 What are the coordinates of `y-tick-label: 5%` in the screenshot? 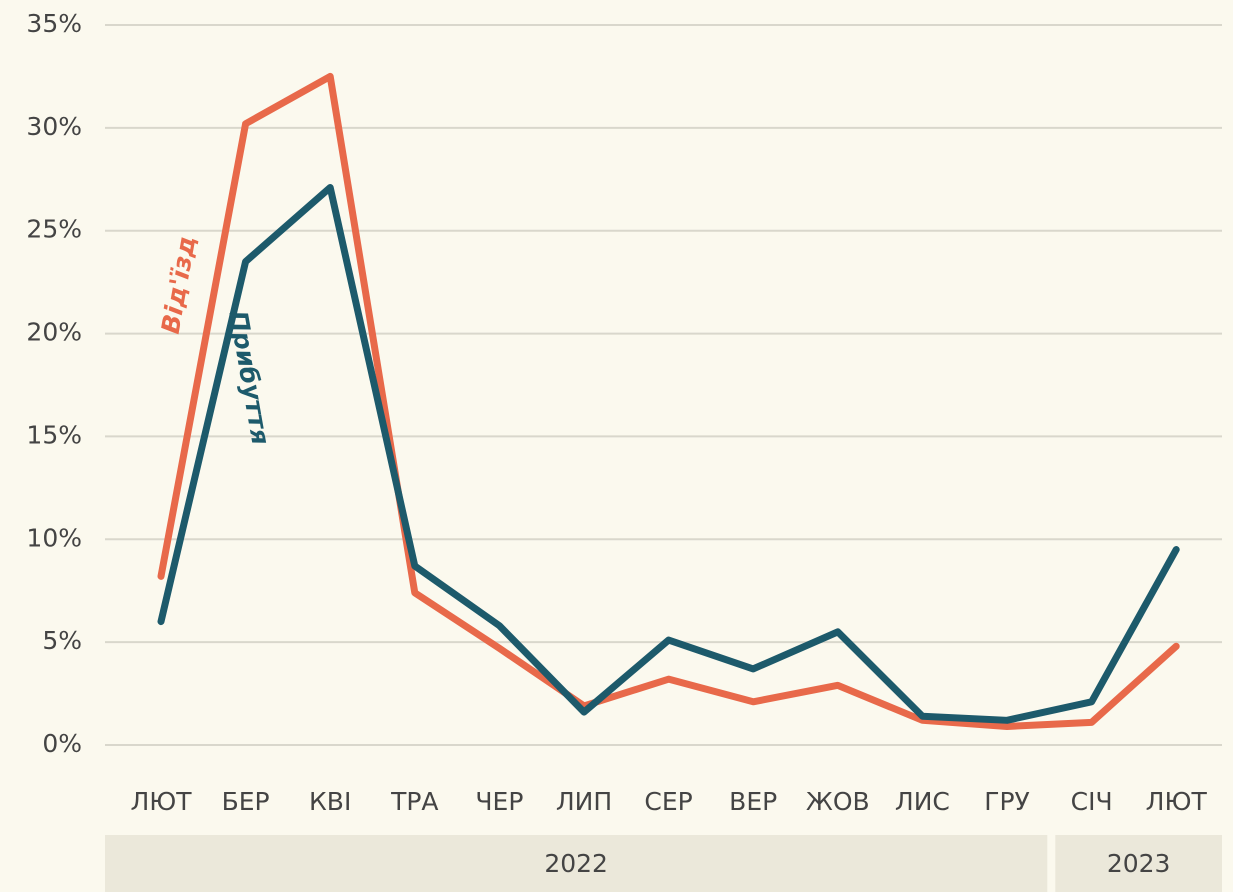 It's located at (62, 640).